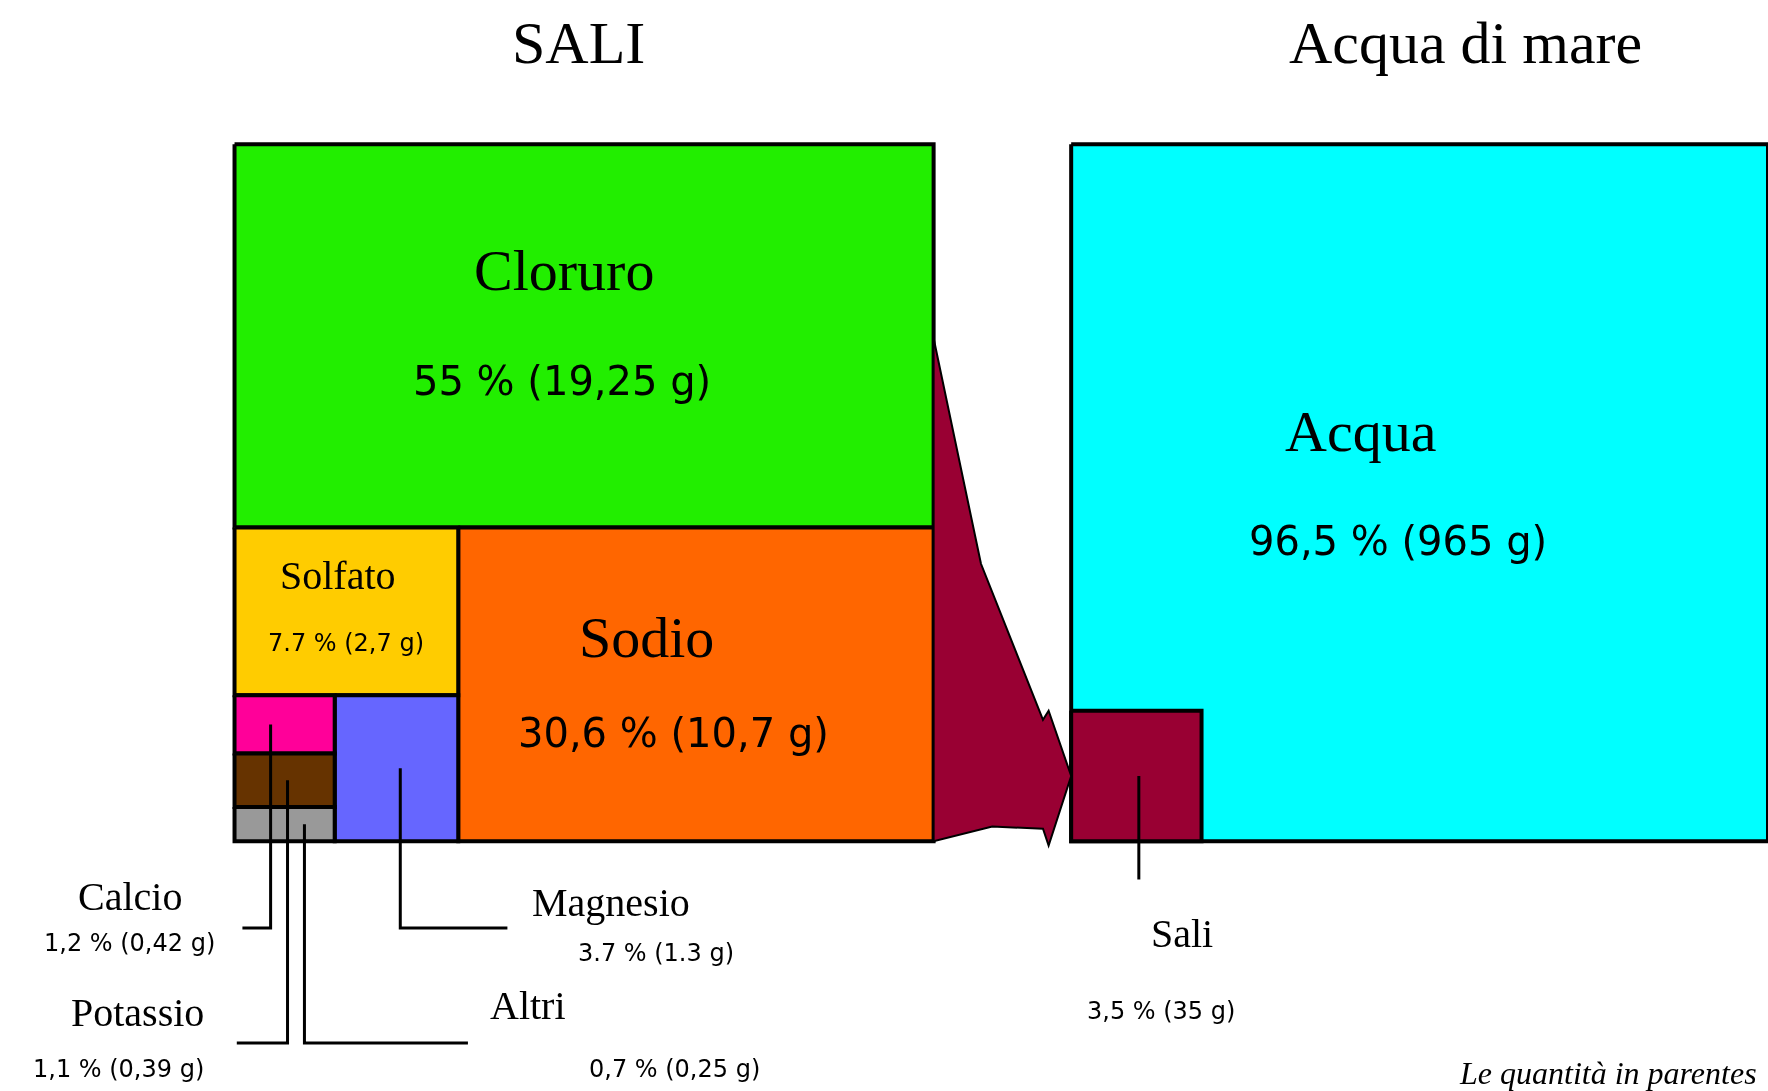 This screenshot has height=1091, width=1768. Describe the element at coordinates (528, 1005) in the screenshot. I see `category-label: Altri` at that location.